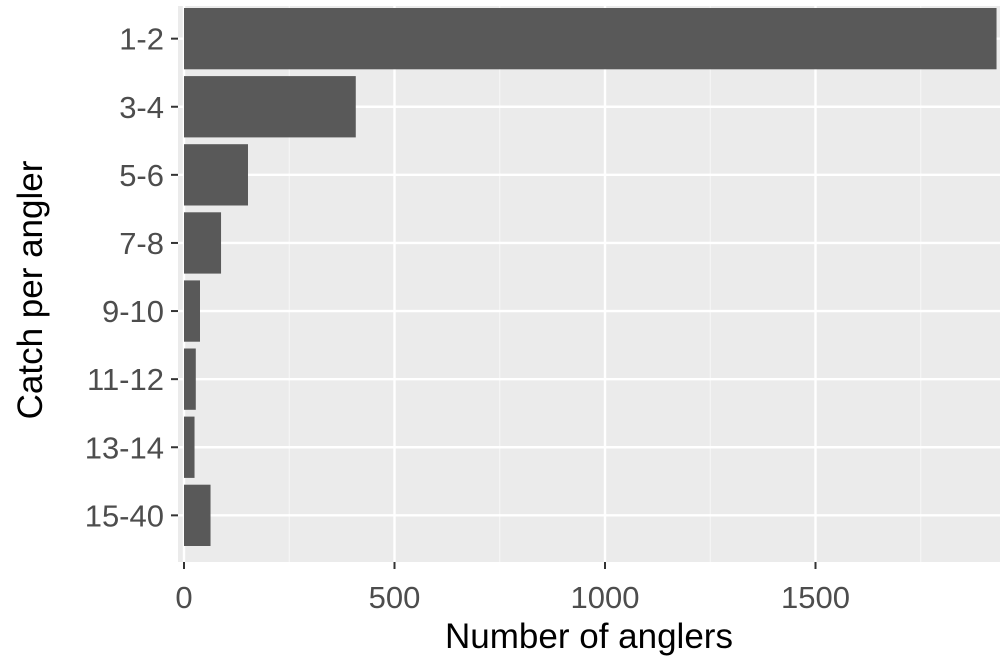 This screenshot has width=1000, height=660. Describe the element at coordinates (133, 311) in the screenshot. I see `y-tick-label: 9-10` at that location.